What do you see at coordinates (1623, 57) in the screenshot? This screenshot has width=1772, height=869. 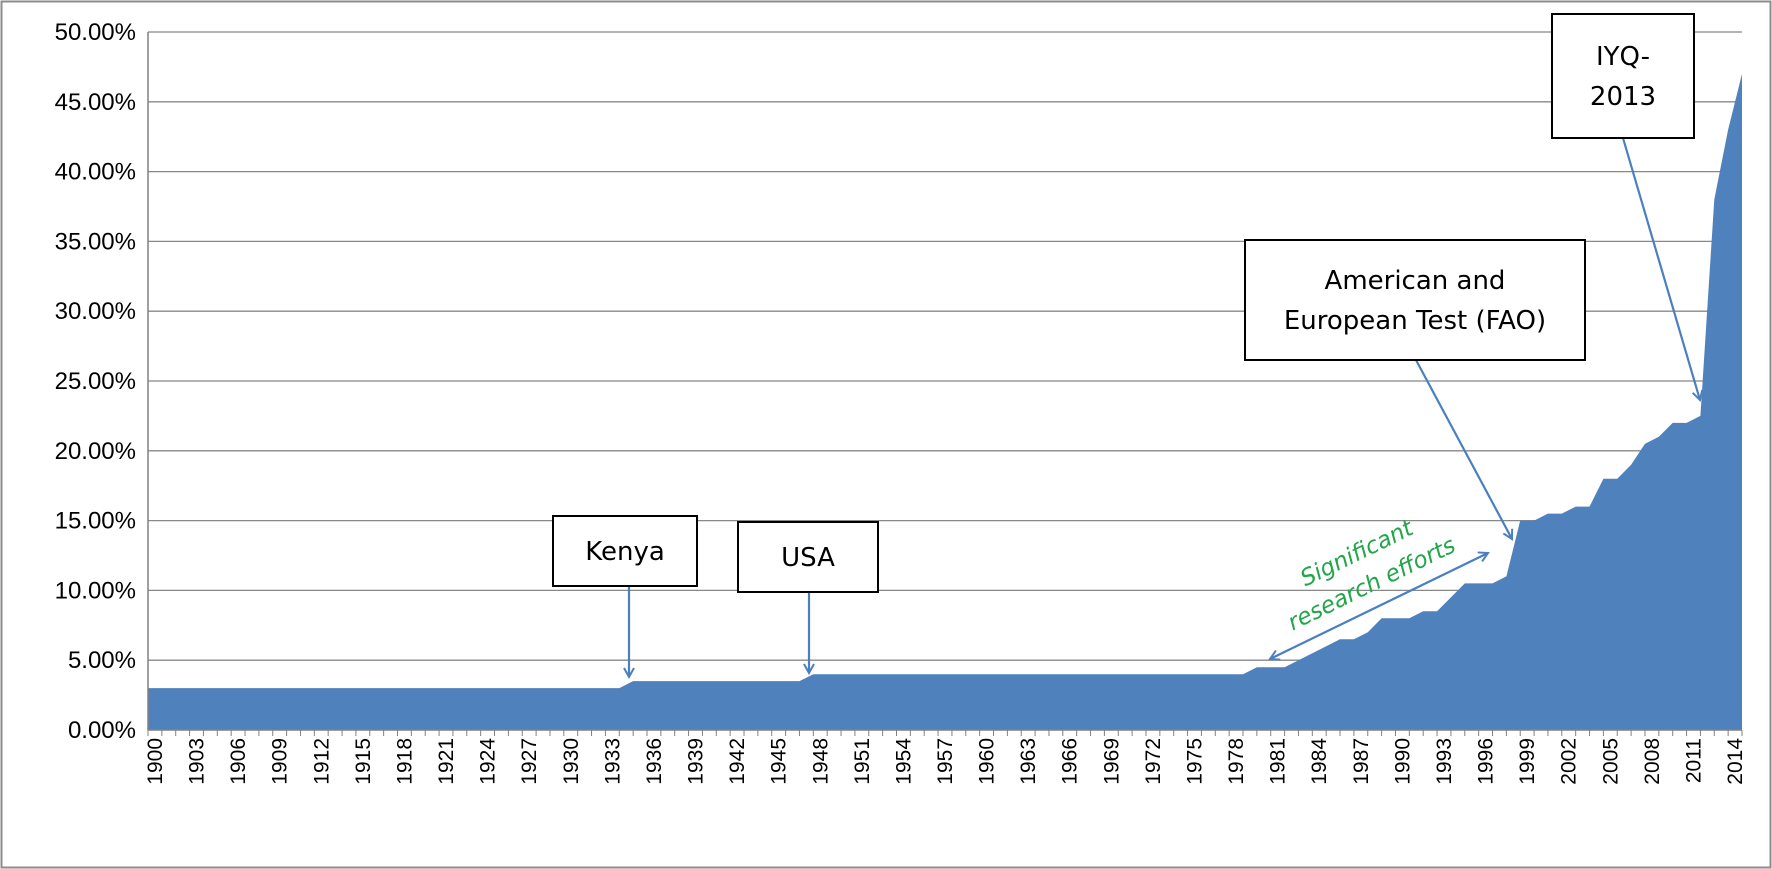 I see `annotation-label: IYQ-` at bounding box center [1623, 57].